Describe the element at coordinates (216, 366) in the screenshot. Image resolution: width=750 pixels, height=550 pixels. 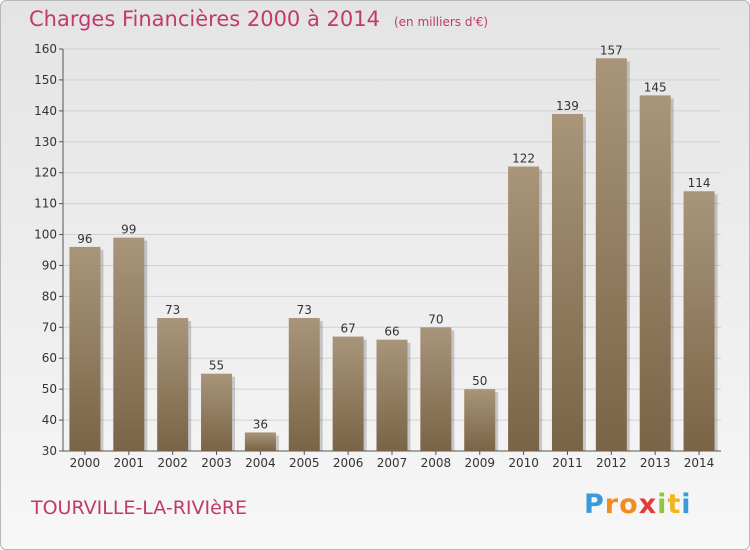
I see `value-label: 55` at that location.